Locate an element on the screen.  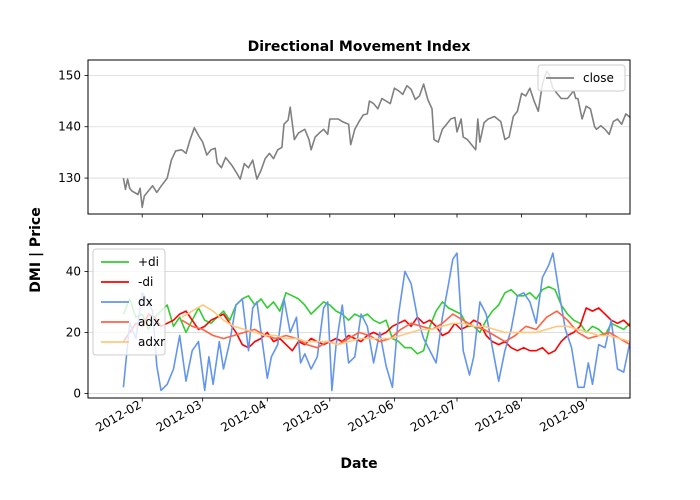
y-tick-label: 0 is located at coordinates (77, 393).